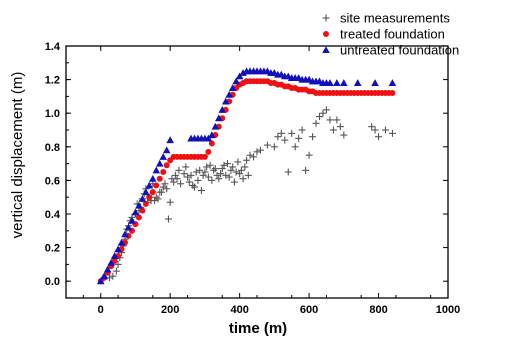  I want to click on x-tick-label: 800, so click(378, 310).